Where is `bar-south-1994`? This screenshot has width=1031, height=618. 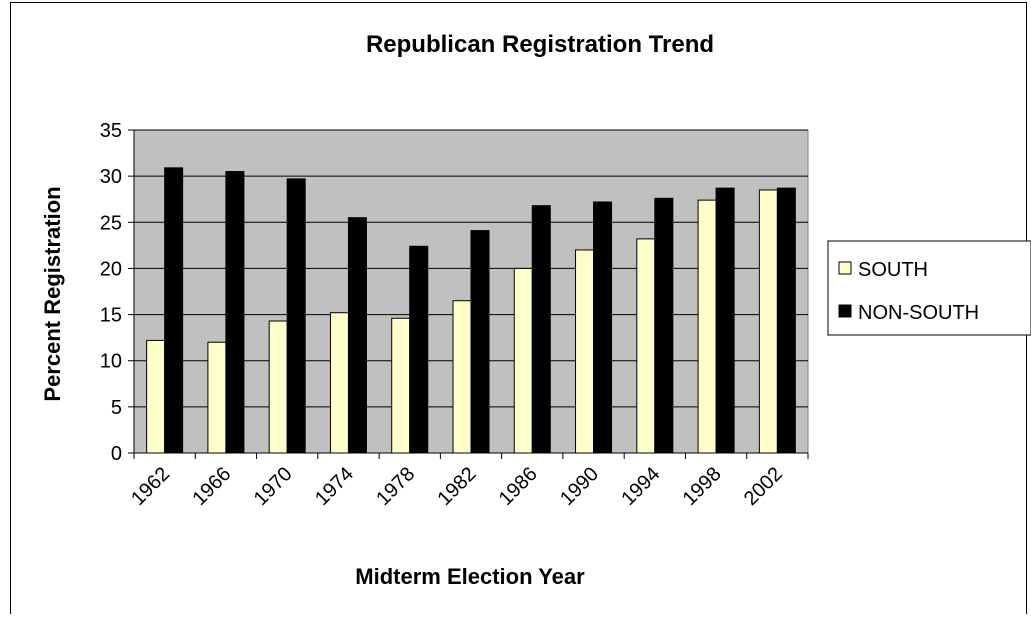
bar-south-1994 is located at coordinates (646, 346).